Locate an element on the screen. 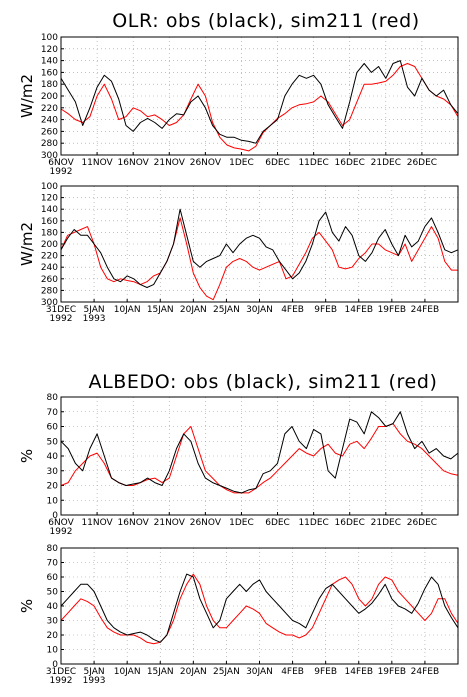 Image resolution: width=467 pixels, height=697 pixels. y-tick-label: 30 is located at coordinates (53, 472).